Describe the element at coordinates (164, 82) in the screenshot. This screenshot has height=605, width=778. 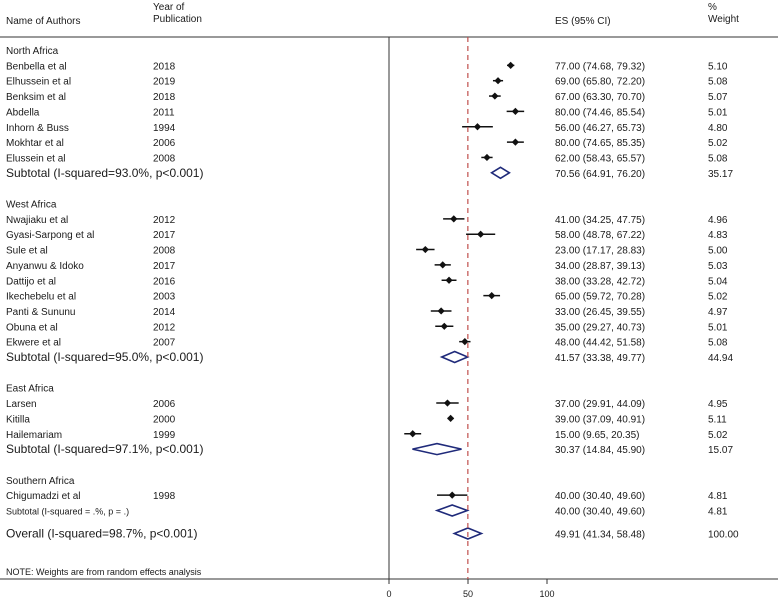
I see `study-year: 2019` at that location.